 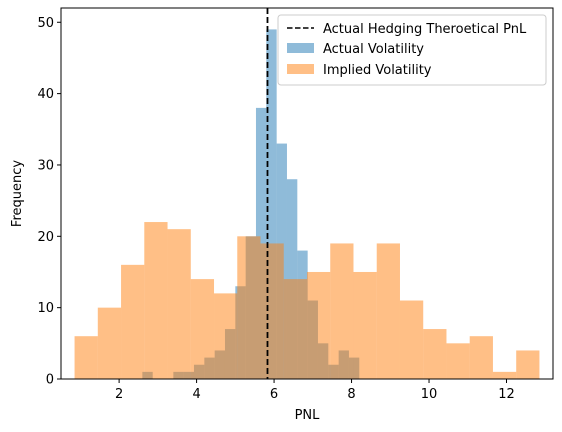 I want to click on y-axis-label: Frequency, so click(x=17, y=193).